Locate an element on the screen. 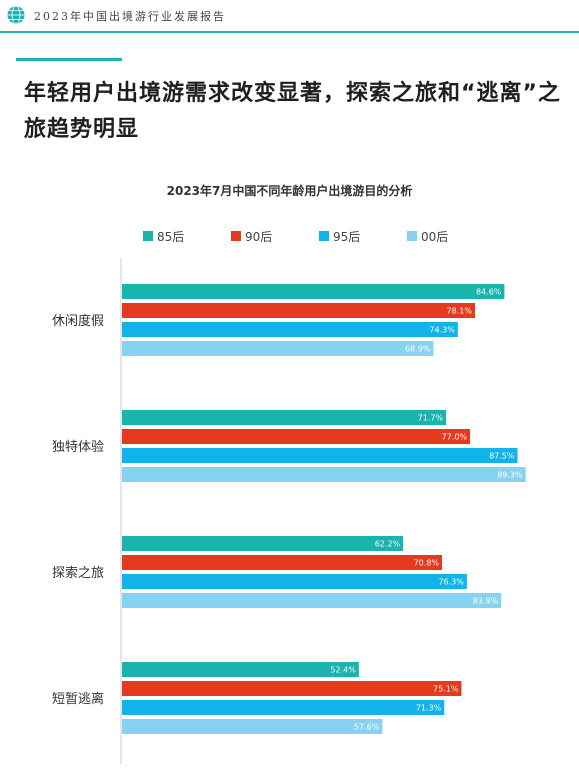  page-headline: 年轻用户出境游需求改变显著，探索之旅和“逃离”之旅趋势明显 is located at coordinates (292, 111).